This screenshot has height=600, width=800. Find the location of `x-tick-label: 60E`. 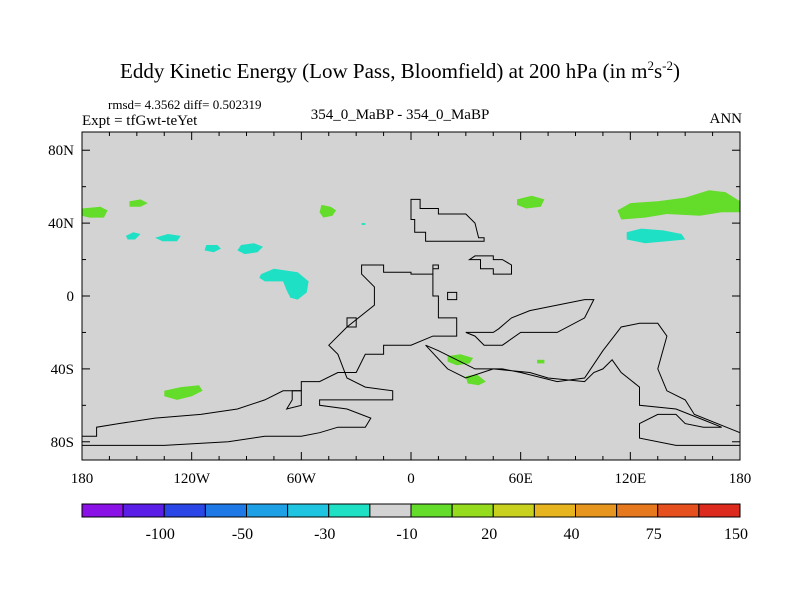

x-tick-label: 60E is located at coordinates (521, 479).